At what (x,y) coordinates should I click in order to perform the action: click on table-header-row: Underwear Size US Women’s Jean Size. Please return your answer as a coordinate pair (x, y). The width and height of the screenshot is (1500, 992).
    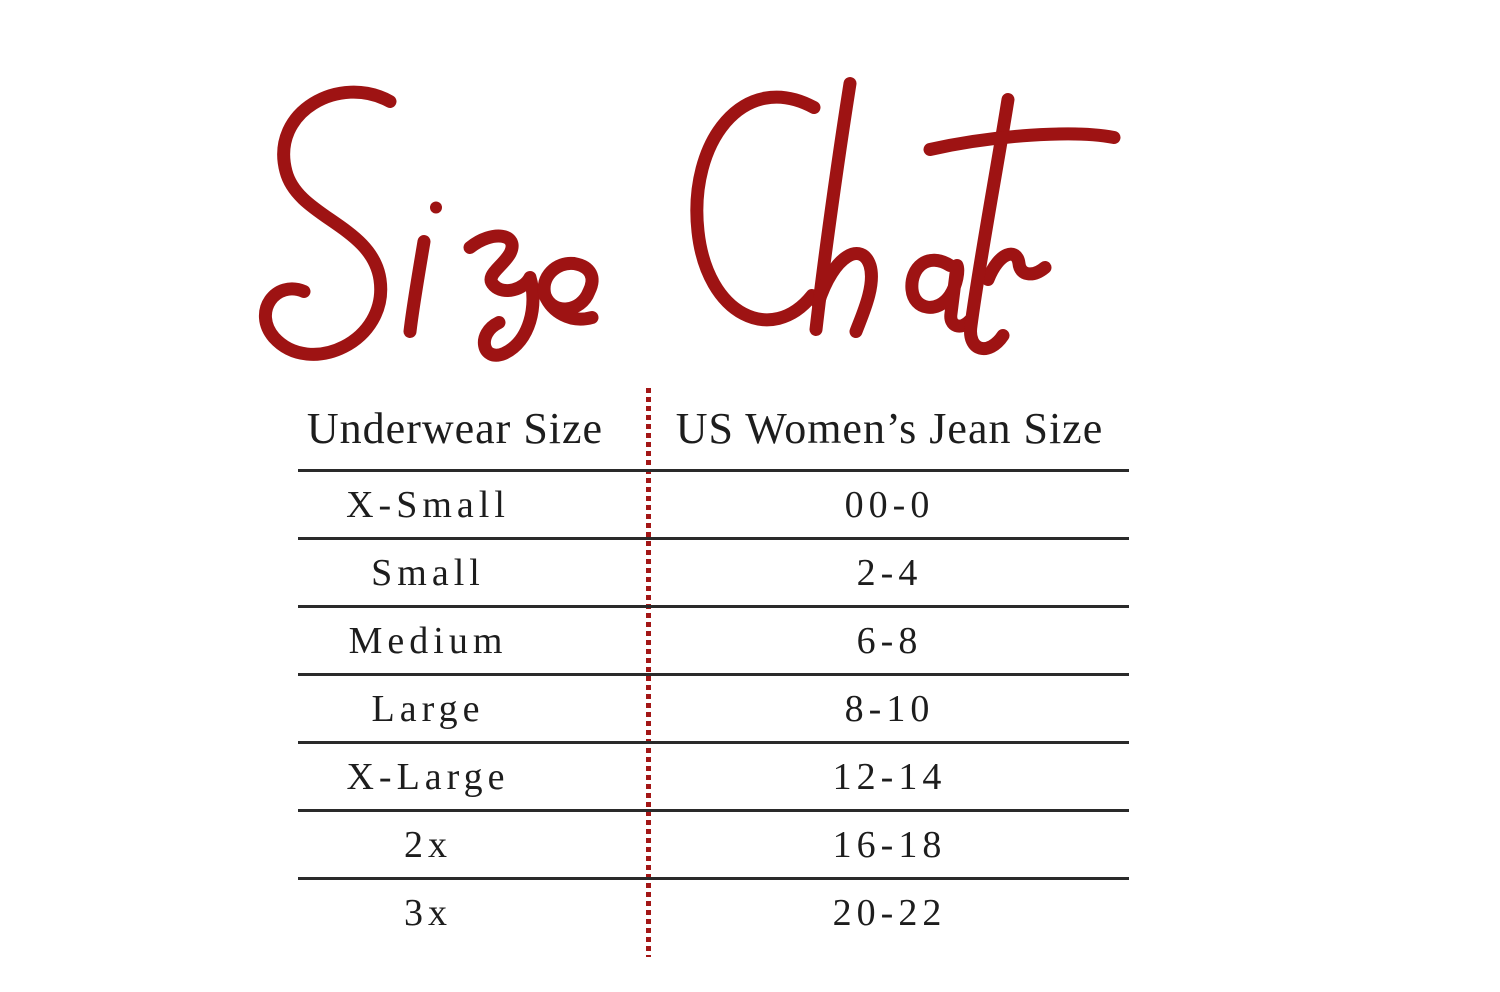
    Looking at the image, I should click on (713, 428).